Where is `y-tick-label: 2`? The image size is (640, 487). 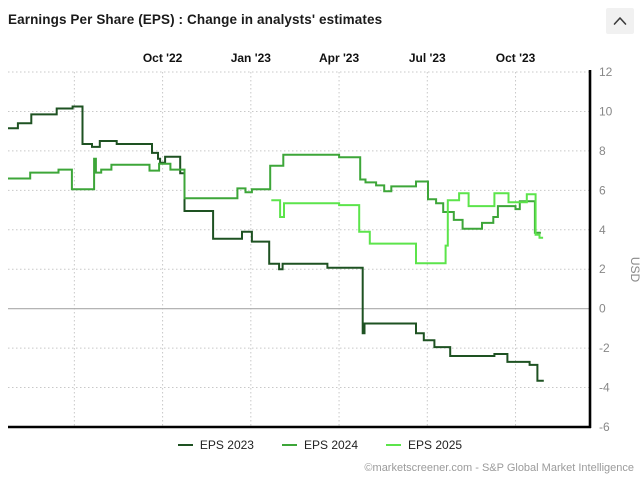
y-tick-label: 2 is located at coordinates (602, 269).